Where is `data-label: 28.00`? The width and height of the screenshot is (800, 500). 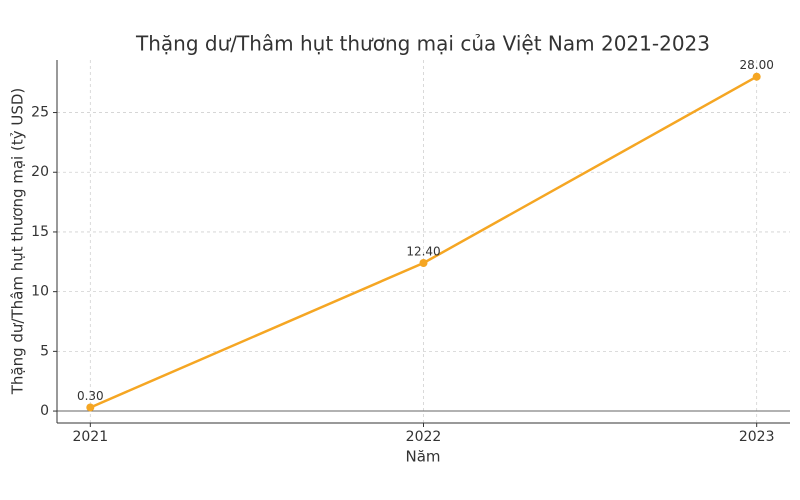
data-label: 28.00 is located at coordinates (757, 65).